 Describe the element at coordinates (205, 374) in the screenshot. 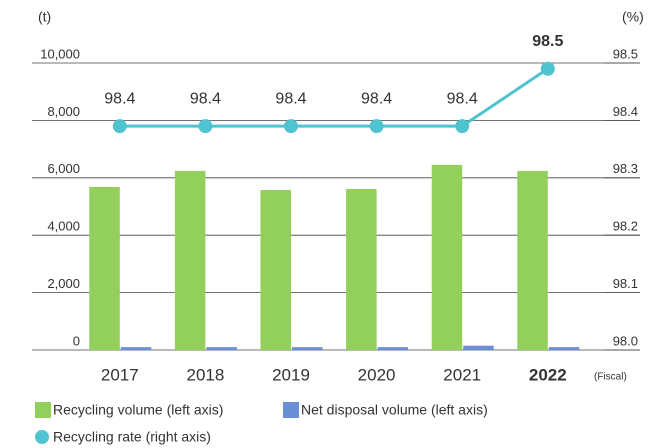

I see `x-tick-label: 2018` at that location.